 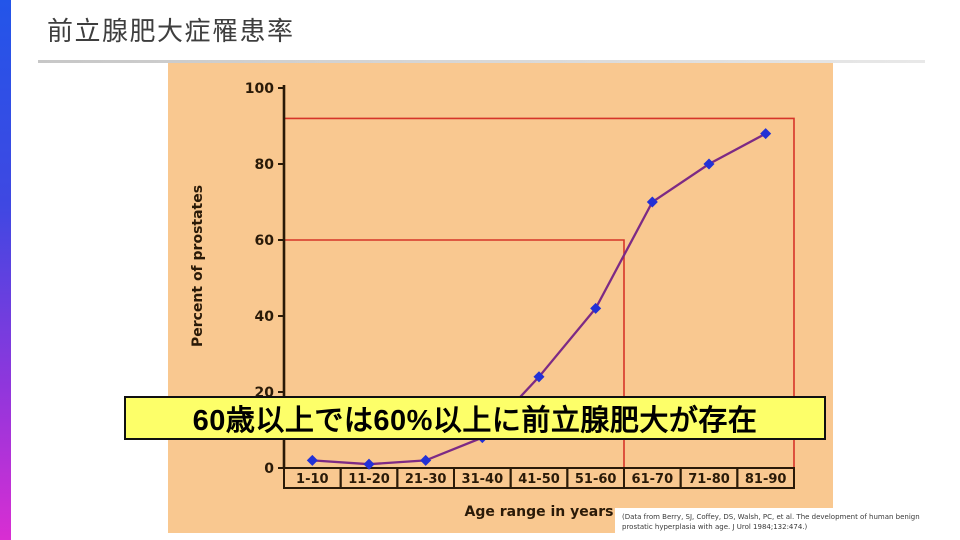 I want to click on svg-text: 40, so click(x=265, y=317).